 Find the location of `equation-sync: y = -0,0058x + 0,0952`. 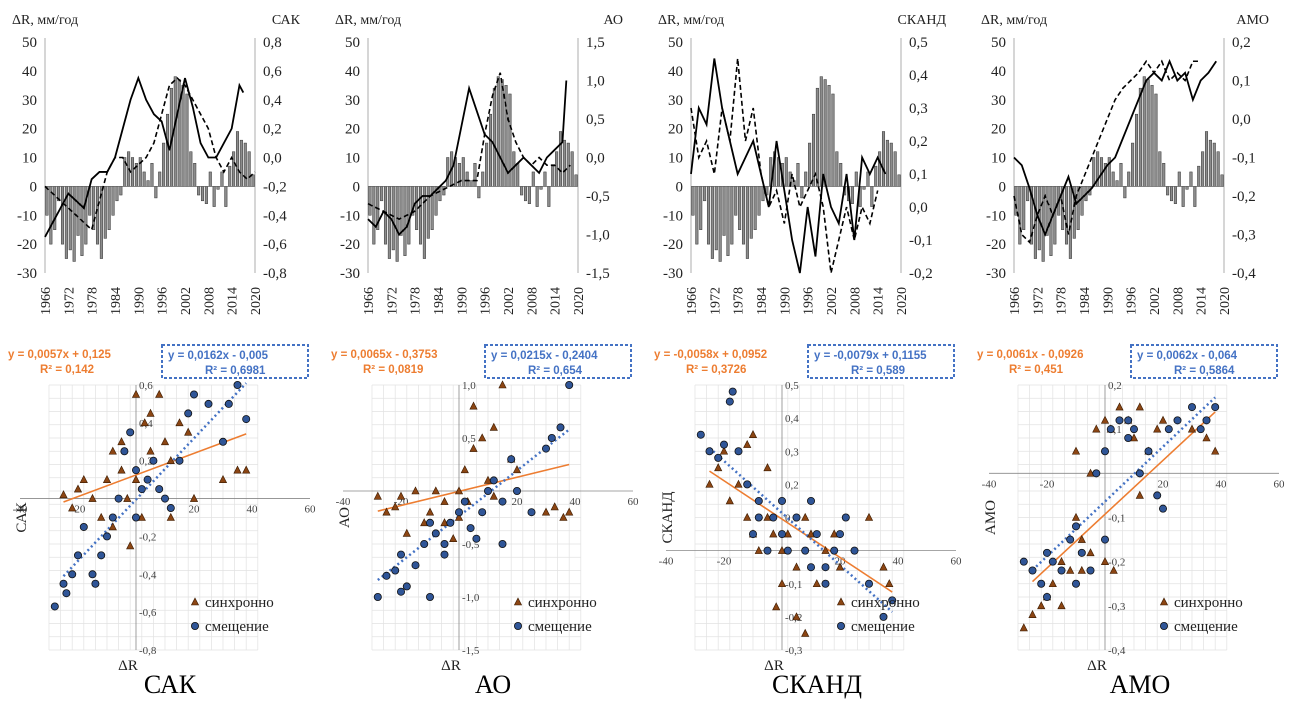

equation-sync: y = -0,0058x + 0,0952 is located at coordinates (710, 355).